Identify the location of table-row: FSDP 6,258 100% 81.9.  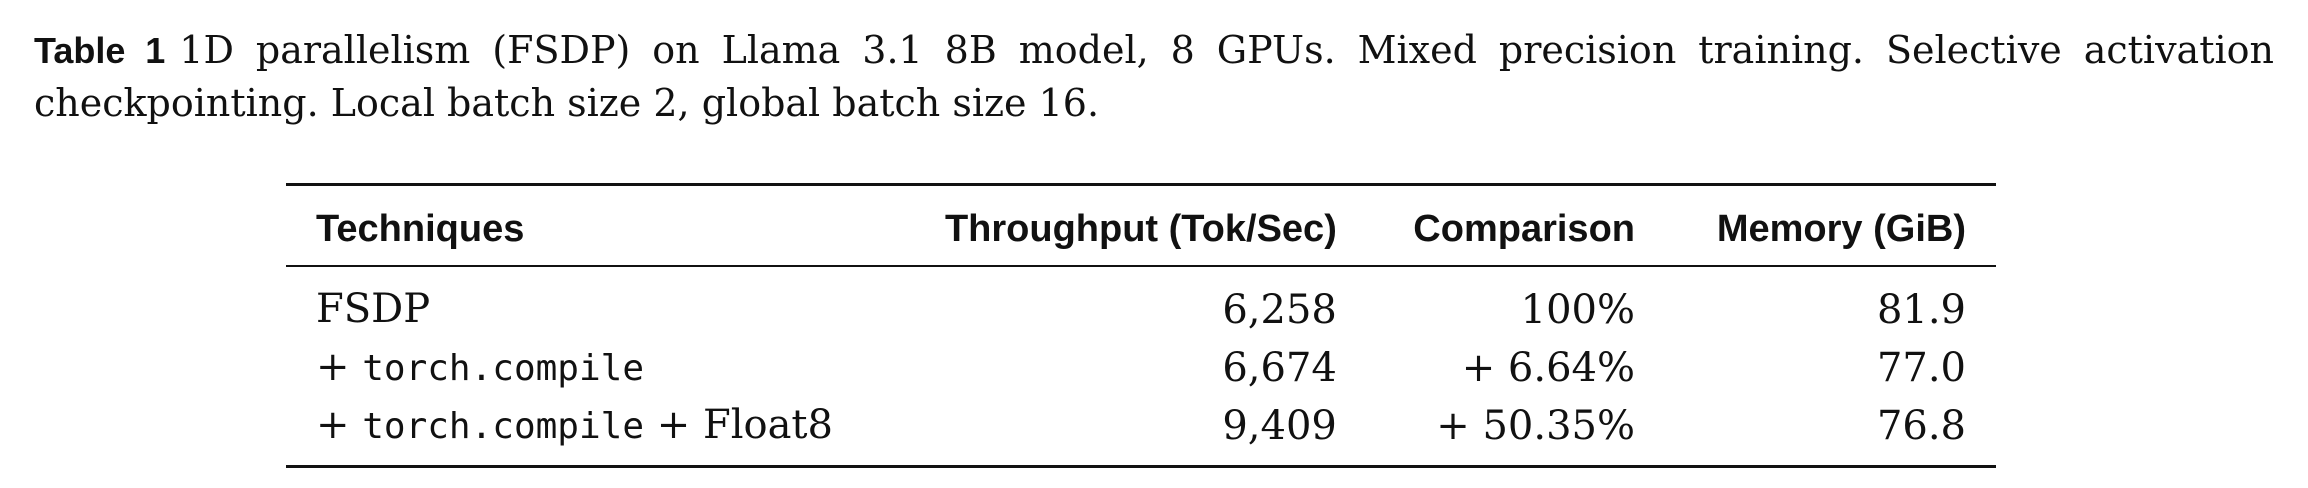
(1141, 302).